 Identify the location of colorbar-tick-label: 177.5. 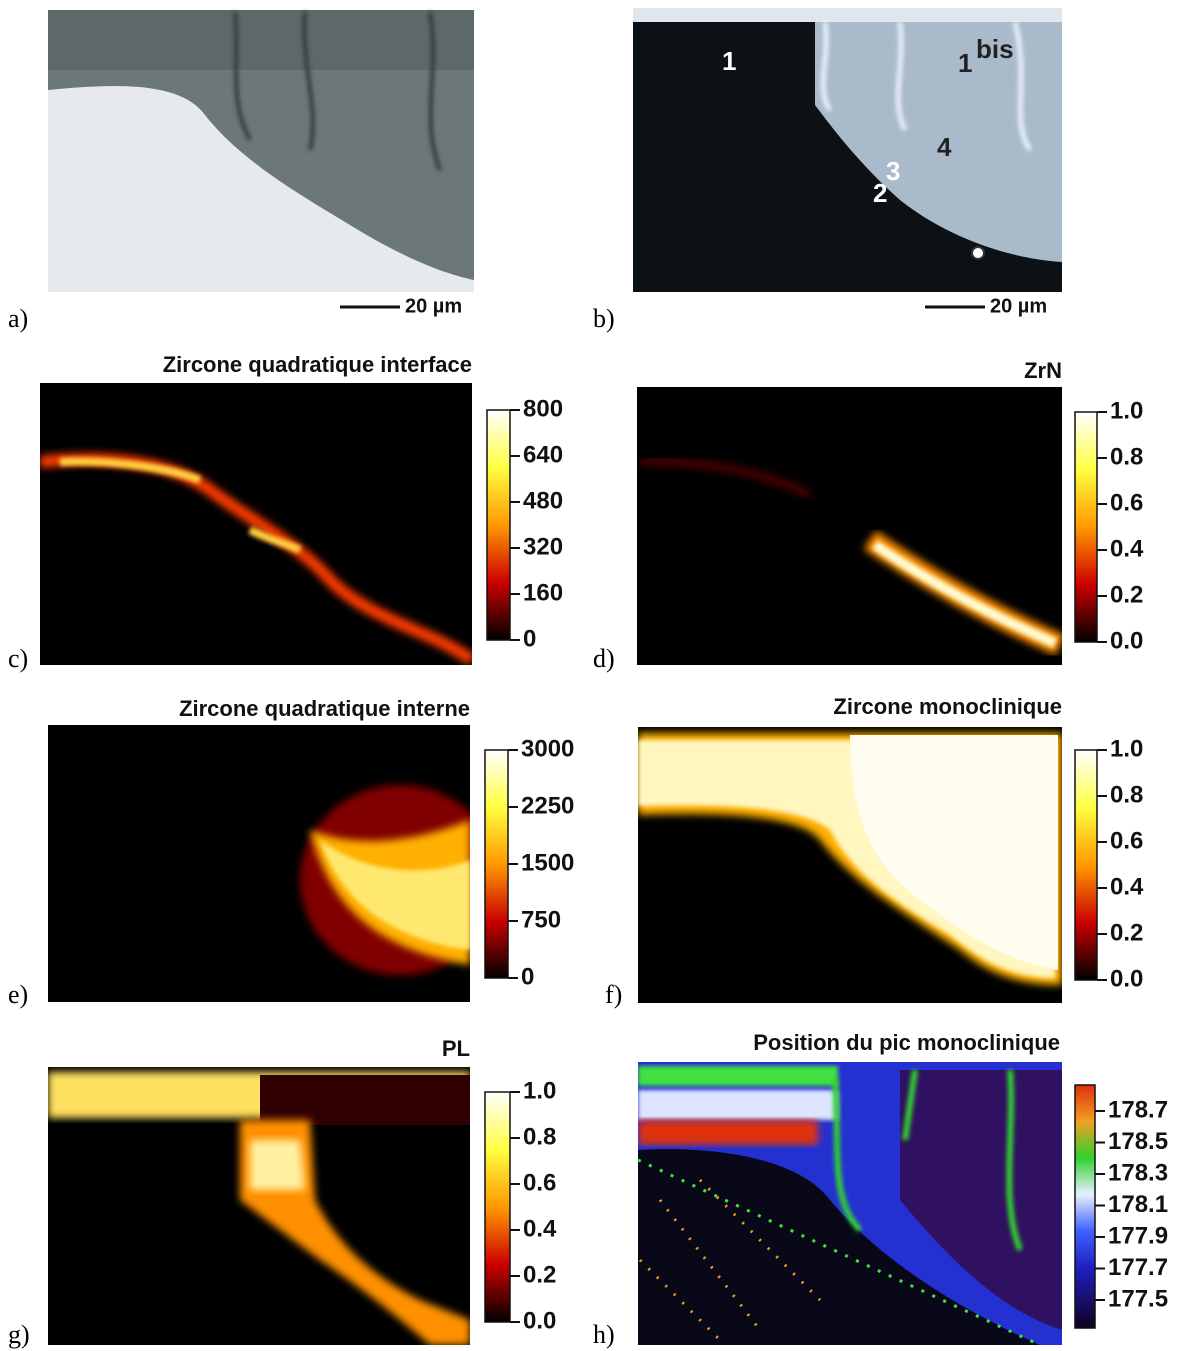
(1138, 1298).